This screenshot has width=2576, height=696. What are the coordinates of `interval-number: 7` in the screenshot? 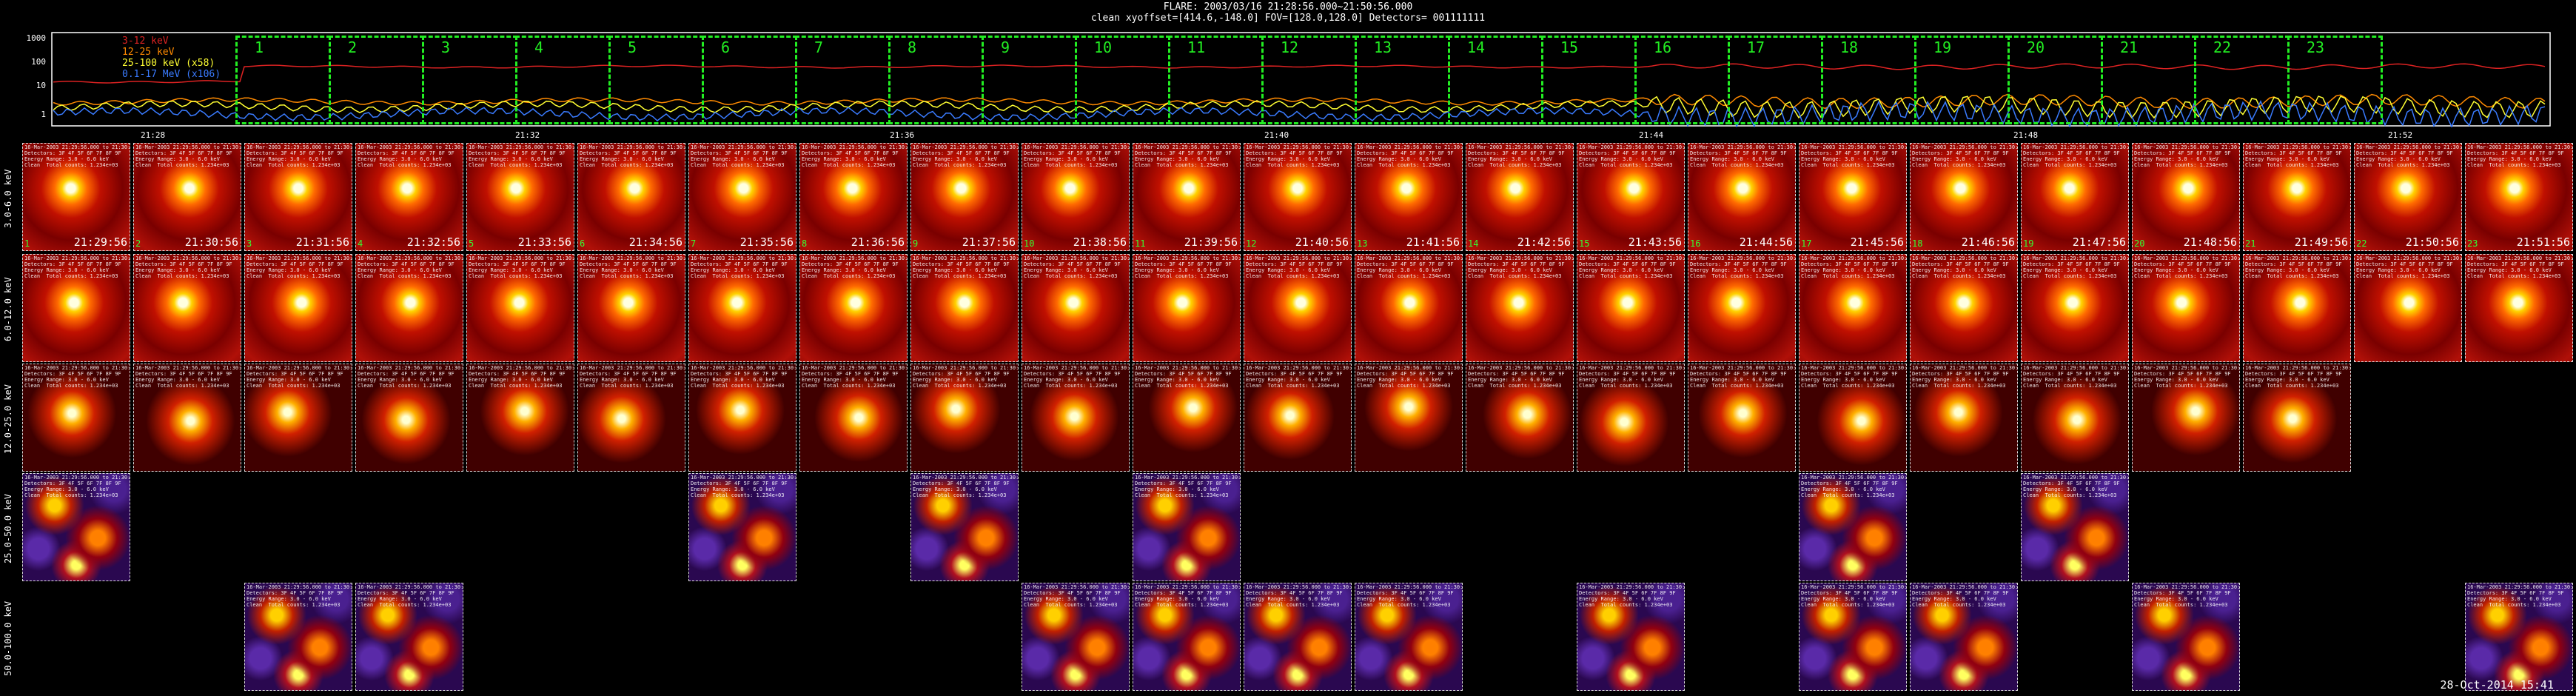 It's located at (819, 47).